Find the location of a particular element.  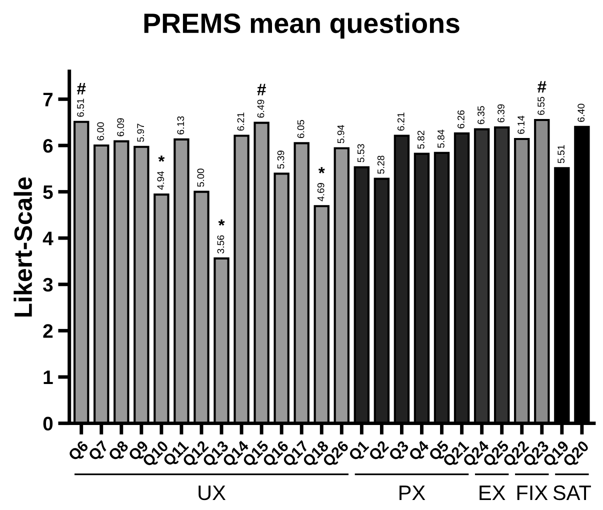

chart-title: PREMS mean questions is located at coordinates (302, 25).